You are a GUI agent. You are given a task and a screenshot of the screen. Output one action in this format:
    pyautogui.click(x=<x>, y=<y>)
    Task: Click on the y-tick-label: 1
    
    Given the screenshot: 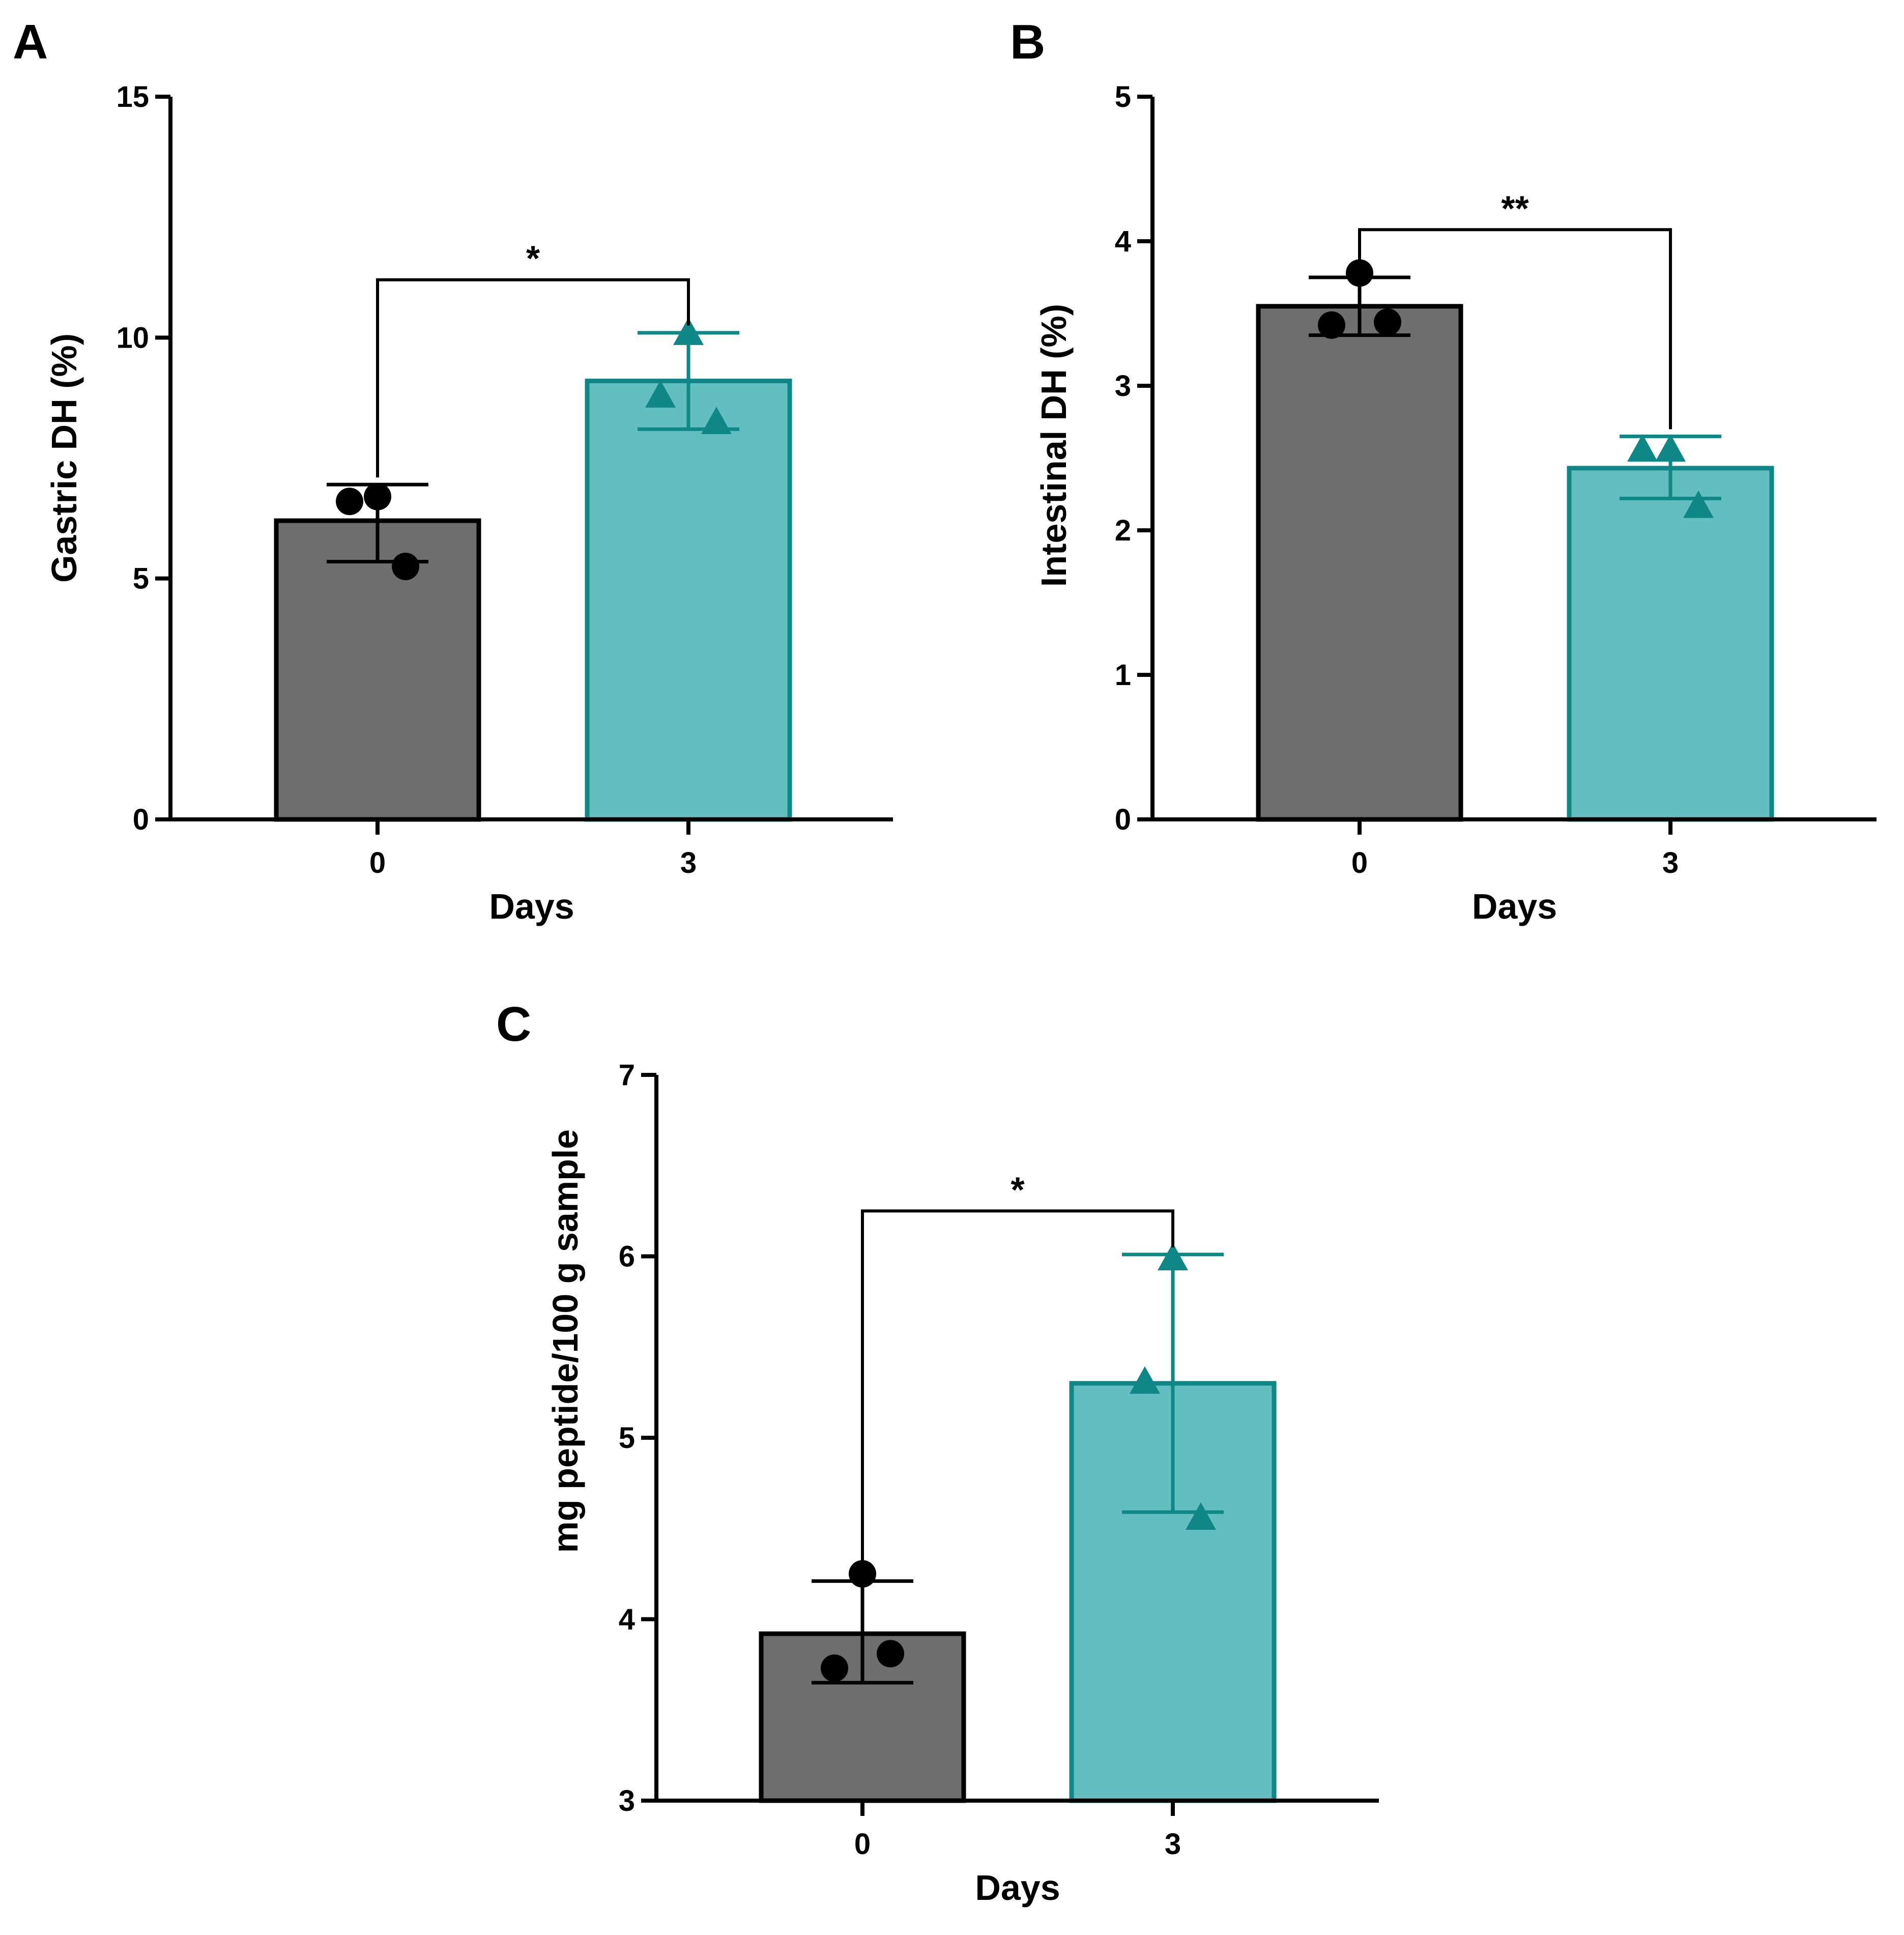 What is the action you would take?
    pyautogui.click(x=1123, y=675)
    